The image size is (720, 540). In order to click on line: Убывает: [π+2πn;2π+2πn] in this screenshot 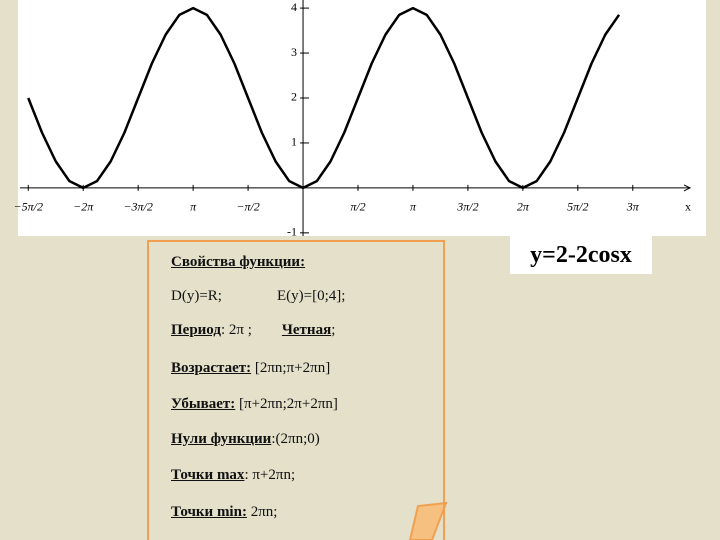, I will do `click(254, 404)`.